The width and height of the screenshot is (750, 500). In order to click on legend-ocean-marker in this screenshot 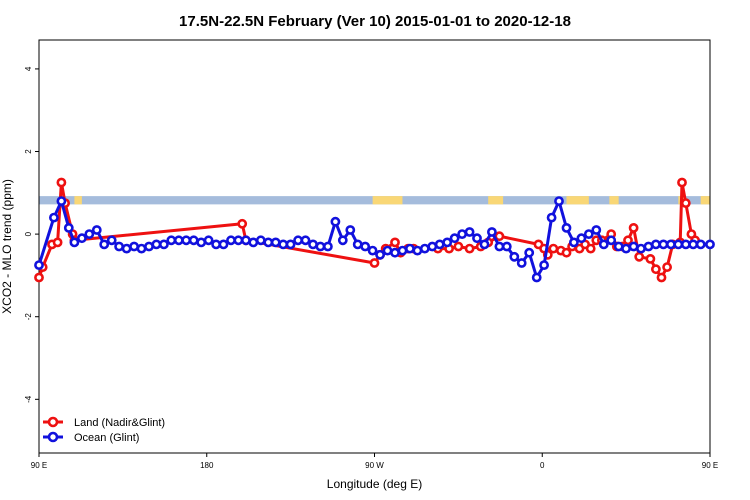, I will do `click(53, 437)`.